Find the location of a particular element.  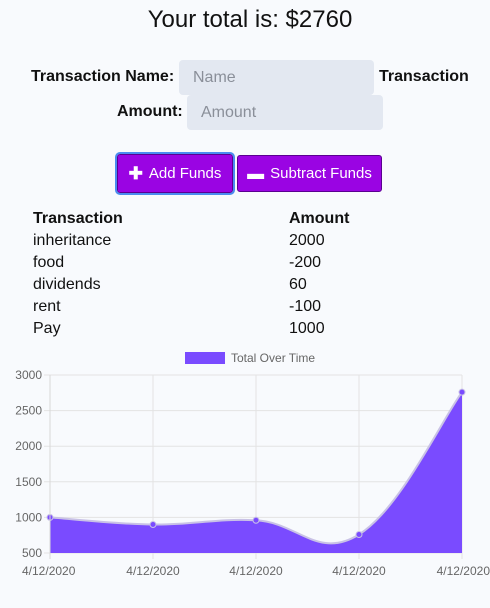

transaction-name: inheritance is located at coordinates (72, 240).